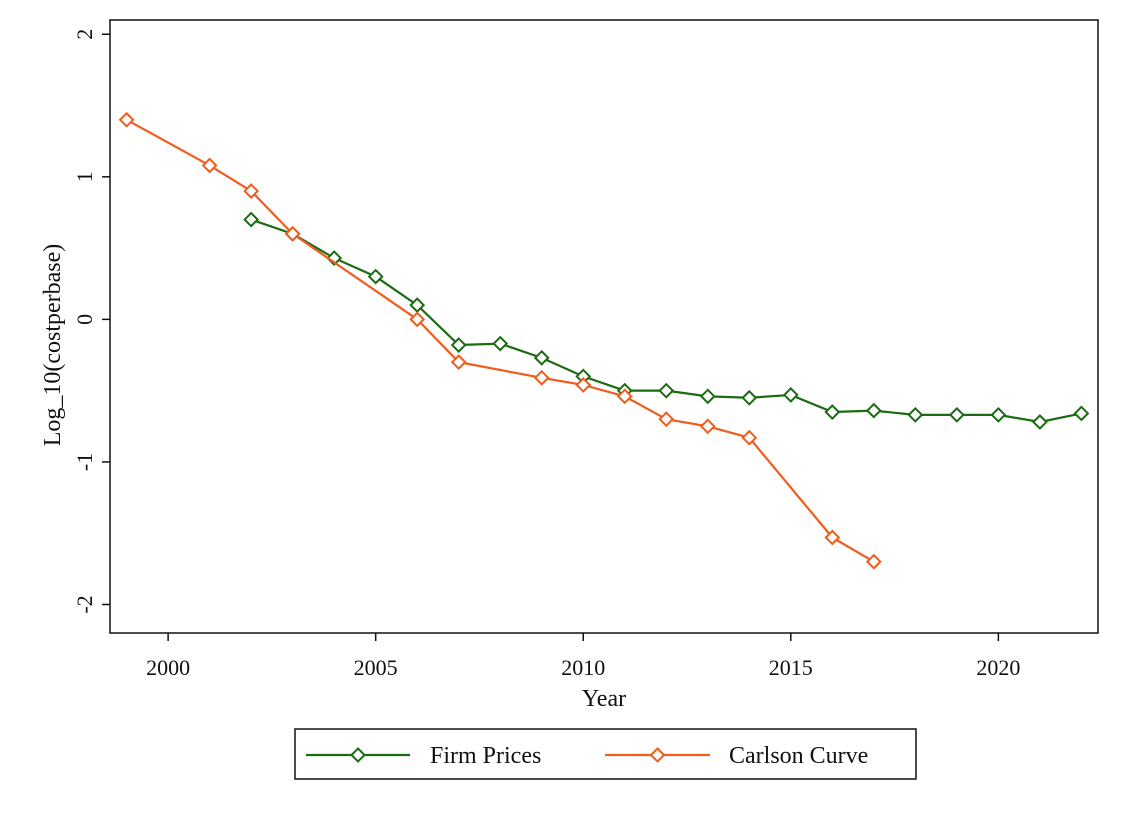  I want to click on y-axis: 2 1 0 -1 -2, so click(91, 321).